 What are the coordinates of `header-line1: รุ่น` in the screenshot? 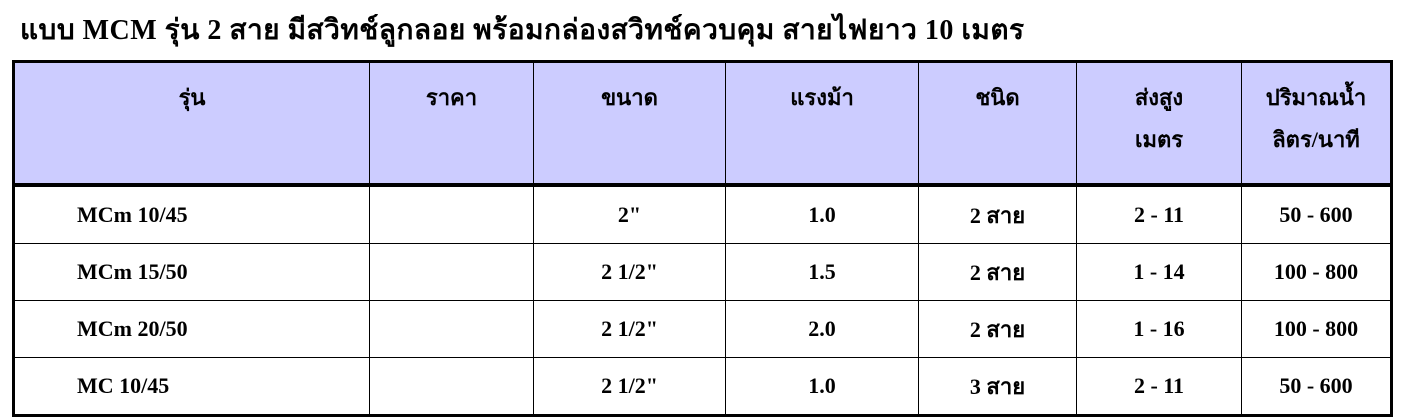 It's located at (192, 97).